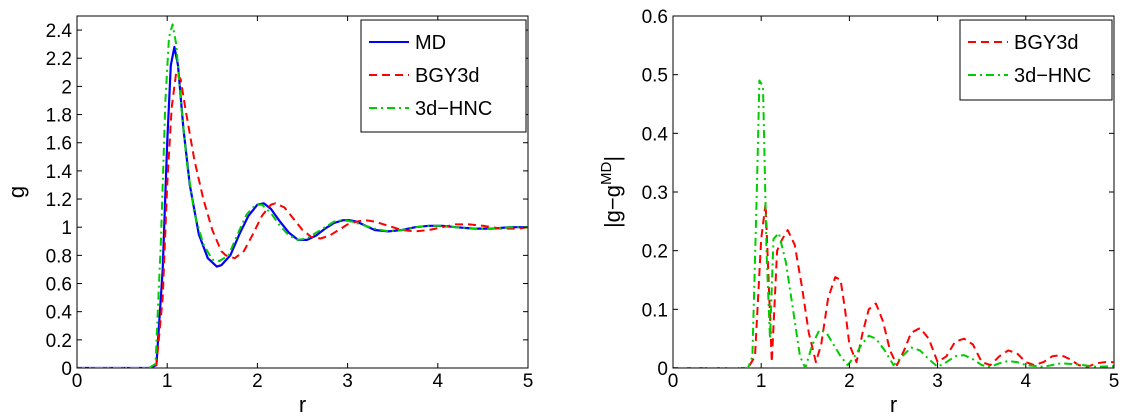 The height and width of the screenshot is (418, 1130). What do you see at coordinates (66, 228) in the screenshot?
I see `y-tick-label: 1` at bounding box center [66, 228].